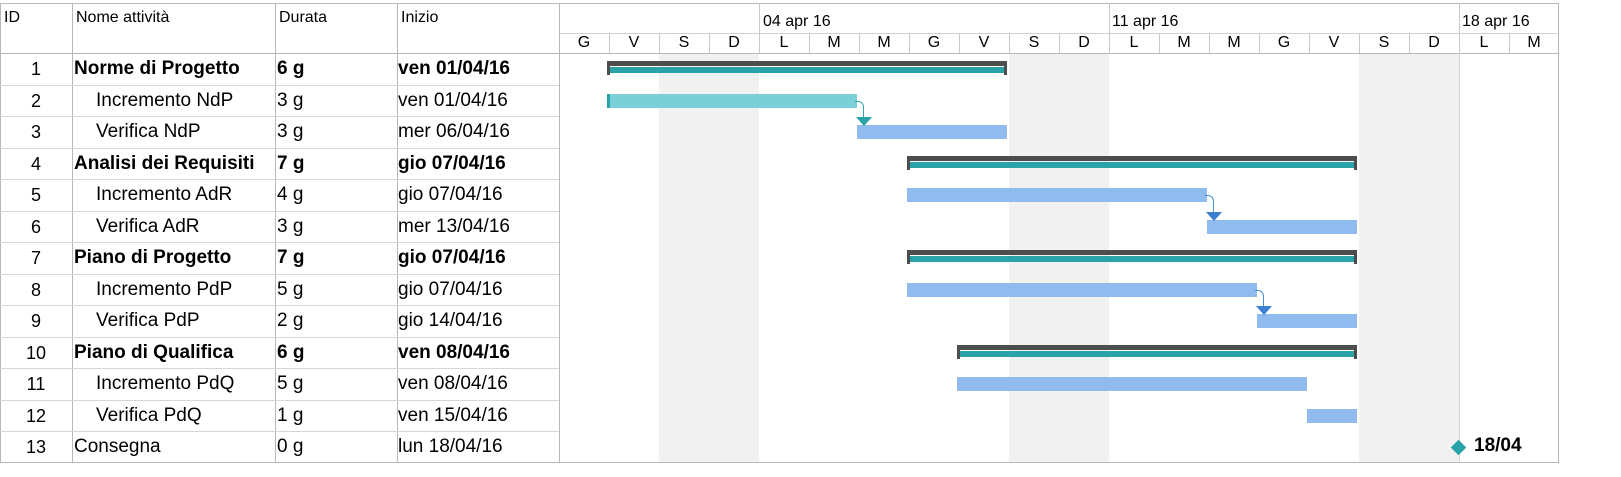  I want to click on table-row: 6 Verifica AdR 3 g mer 13/04/16, so click(279, 227).